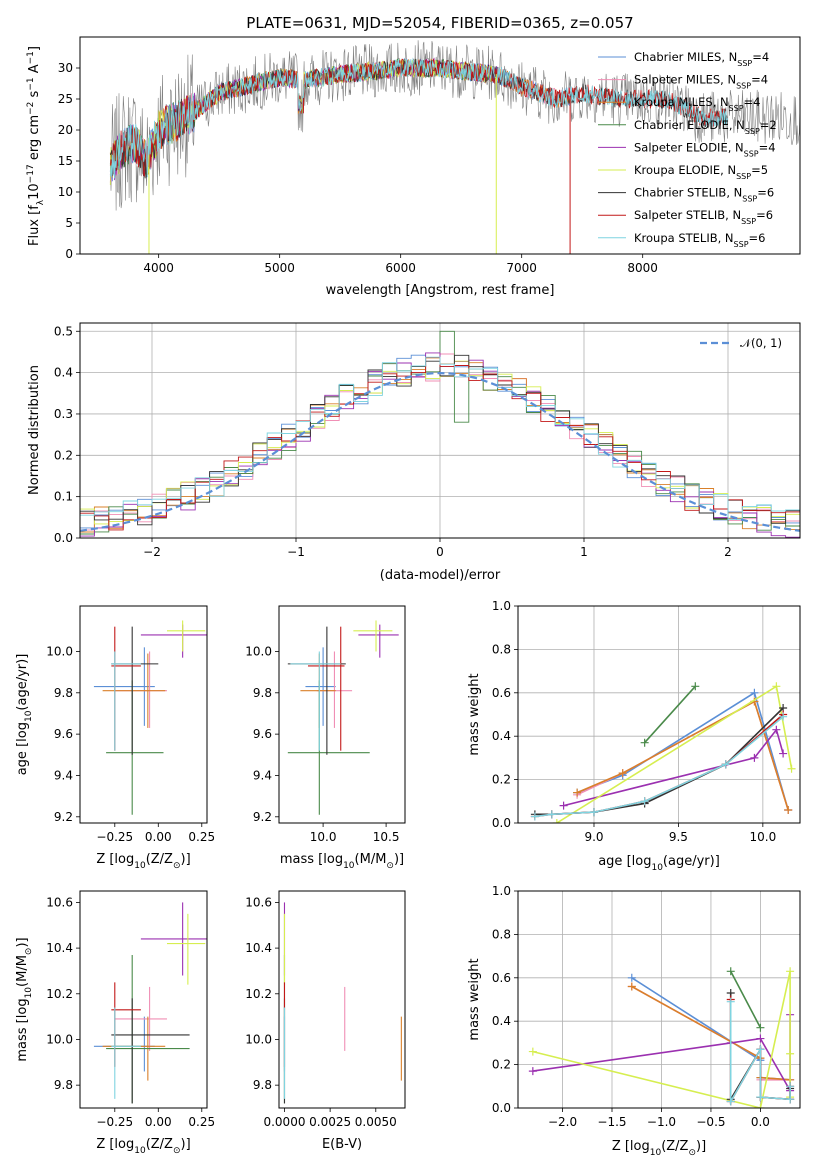  I want to click on y-axis-label: mass weight, so click(474, 714).